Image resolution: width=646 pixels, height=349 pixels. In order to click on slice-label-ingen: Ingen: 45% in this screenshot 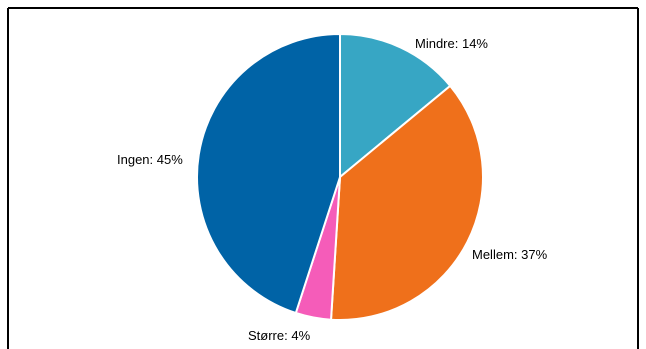, I will do `click(150, 159)`.